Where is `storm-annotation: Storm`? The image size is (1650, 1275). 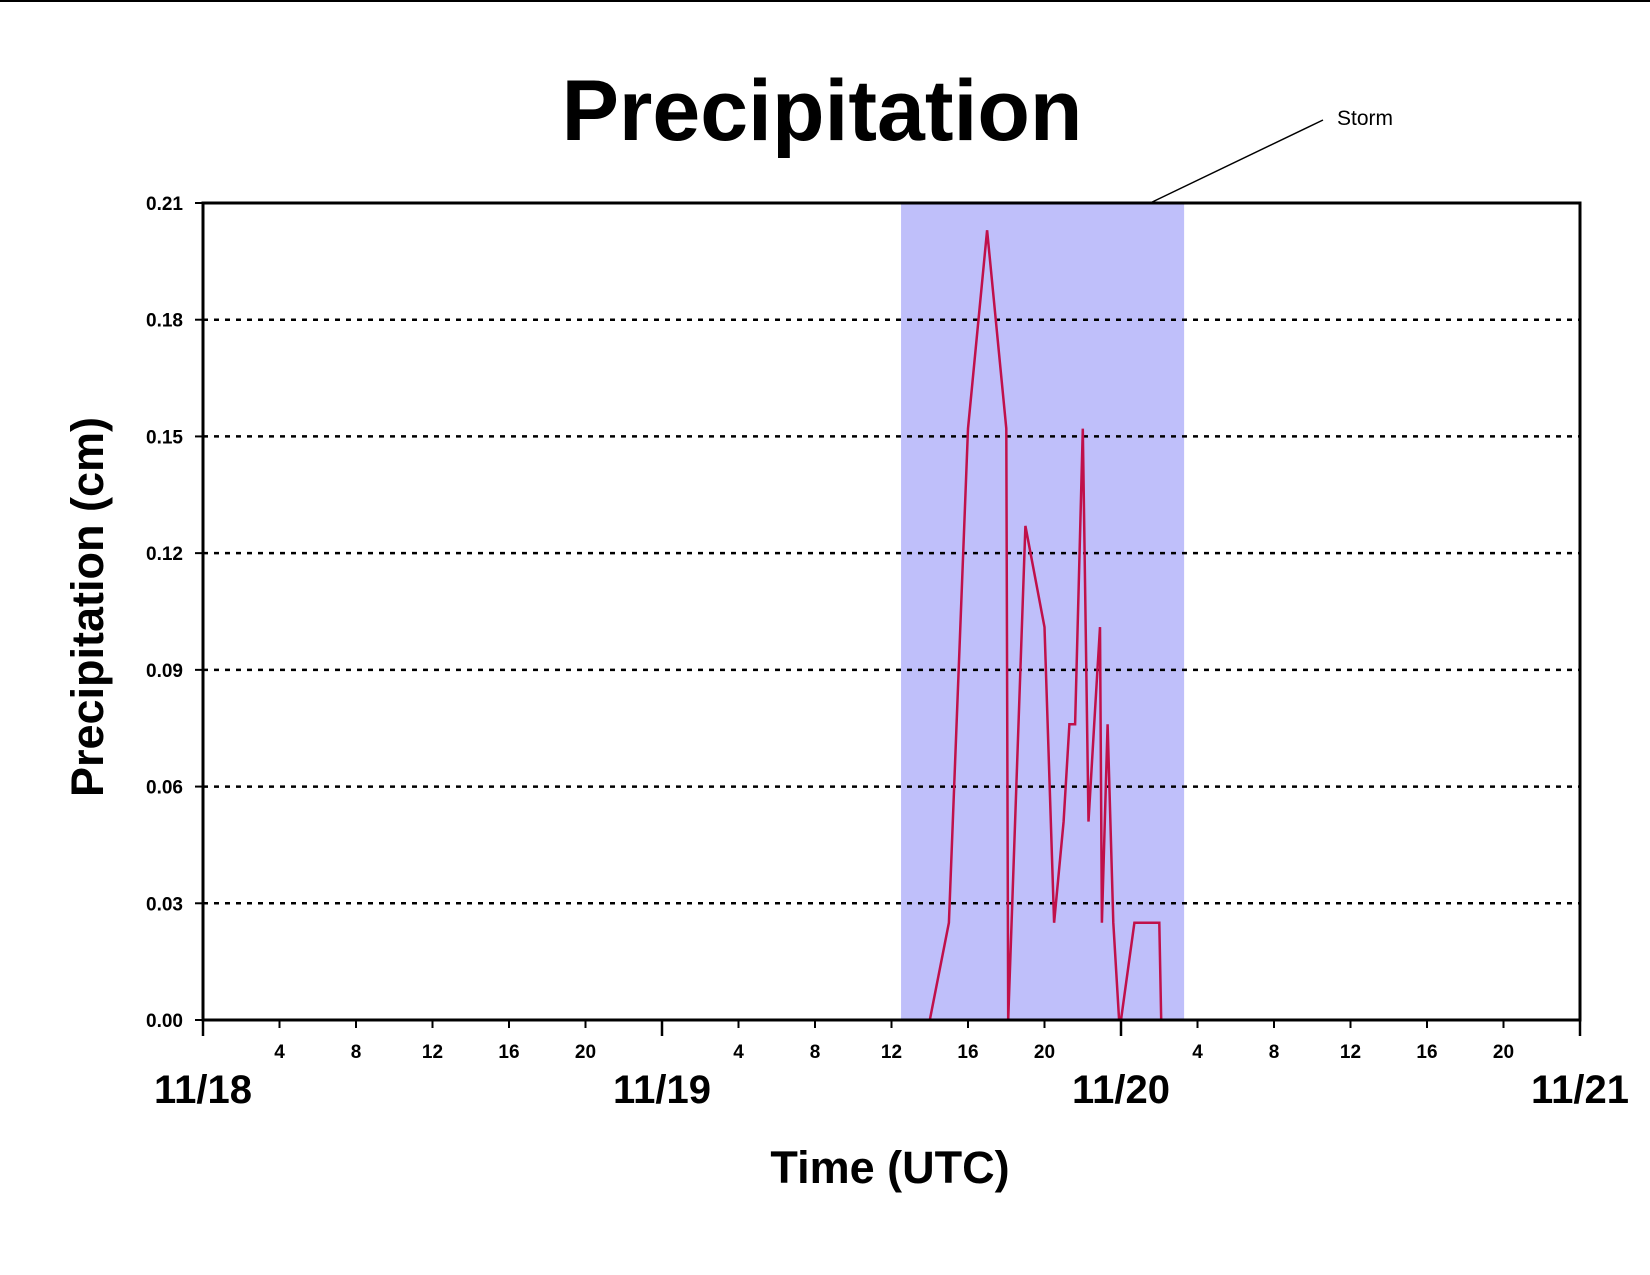 storm-annotation: Storm is located at coordinates (1271, 155).